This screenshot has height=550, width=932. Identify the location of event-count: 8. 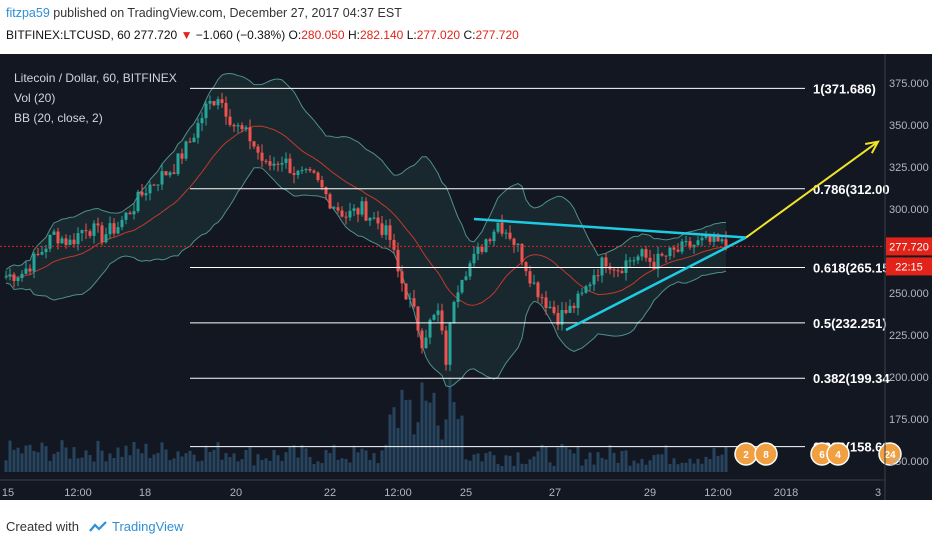
(766, 455).